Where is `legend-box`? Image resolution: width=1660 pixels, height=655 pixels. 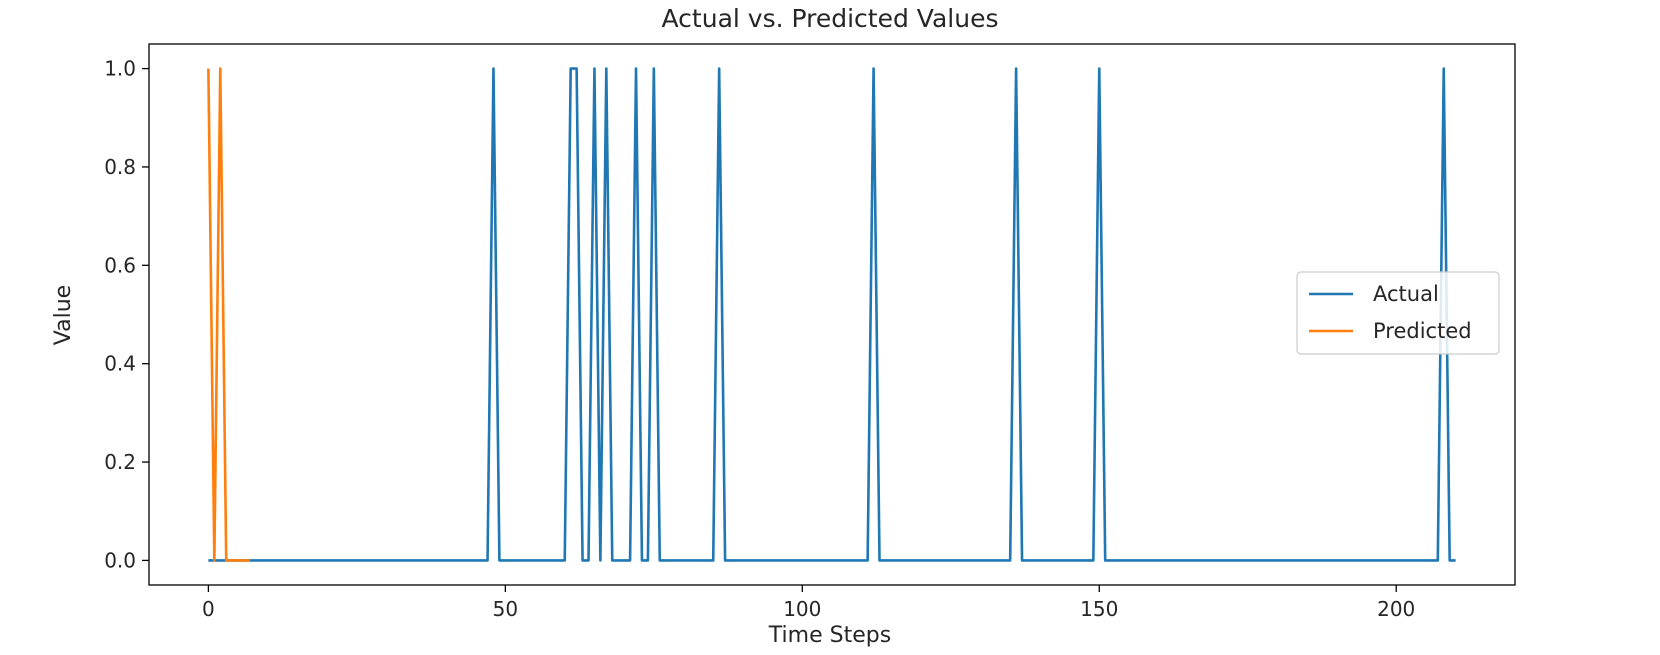
legend-box is located at coordinates (1398, 313).